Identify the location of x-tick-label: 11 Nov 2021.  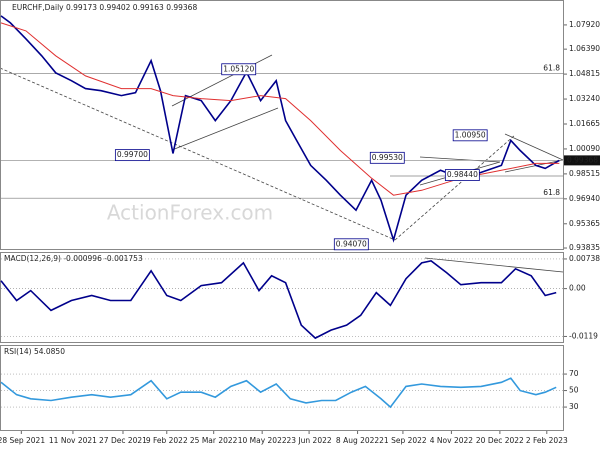
(73, 440).